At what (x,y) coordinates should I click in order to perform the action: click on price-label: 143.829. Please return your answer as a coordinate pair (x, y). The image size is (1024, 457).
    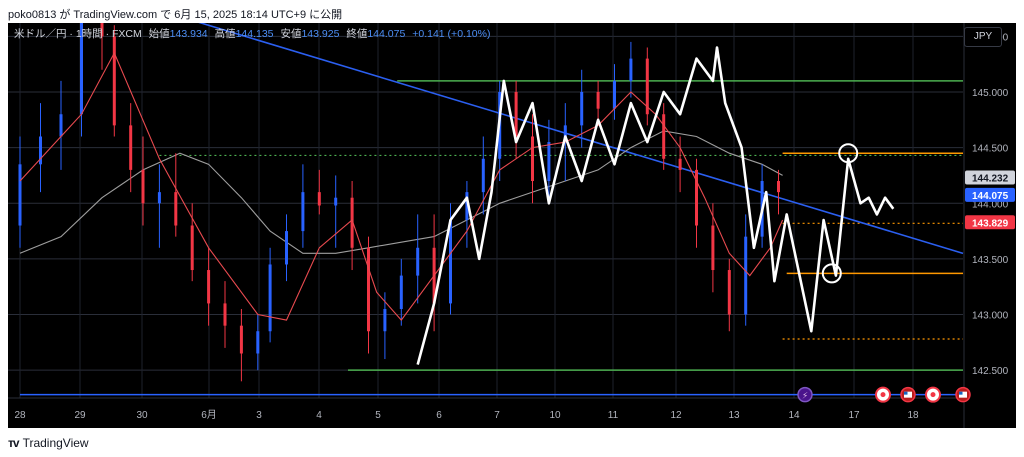
    Looking at the image, I should click on (990, 223).